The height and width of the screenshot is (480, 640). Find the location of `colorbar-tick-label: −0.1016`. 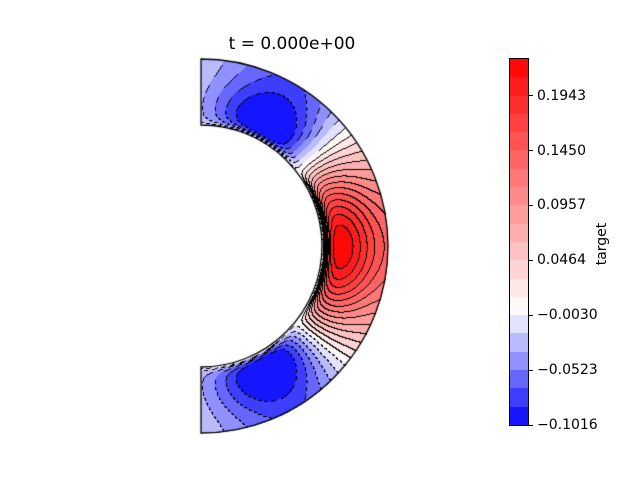

colorbar-tick-label: −0.1016 is located at coordinates (567, 425).